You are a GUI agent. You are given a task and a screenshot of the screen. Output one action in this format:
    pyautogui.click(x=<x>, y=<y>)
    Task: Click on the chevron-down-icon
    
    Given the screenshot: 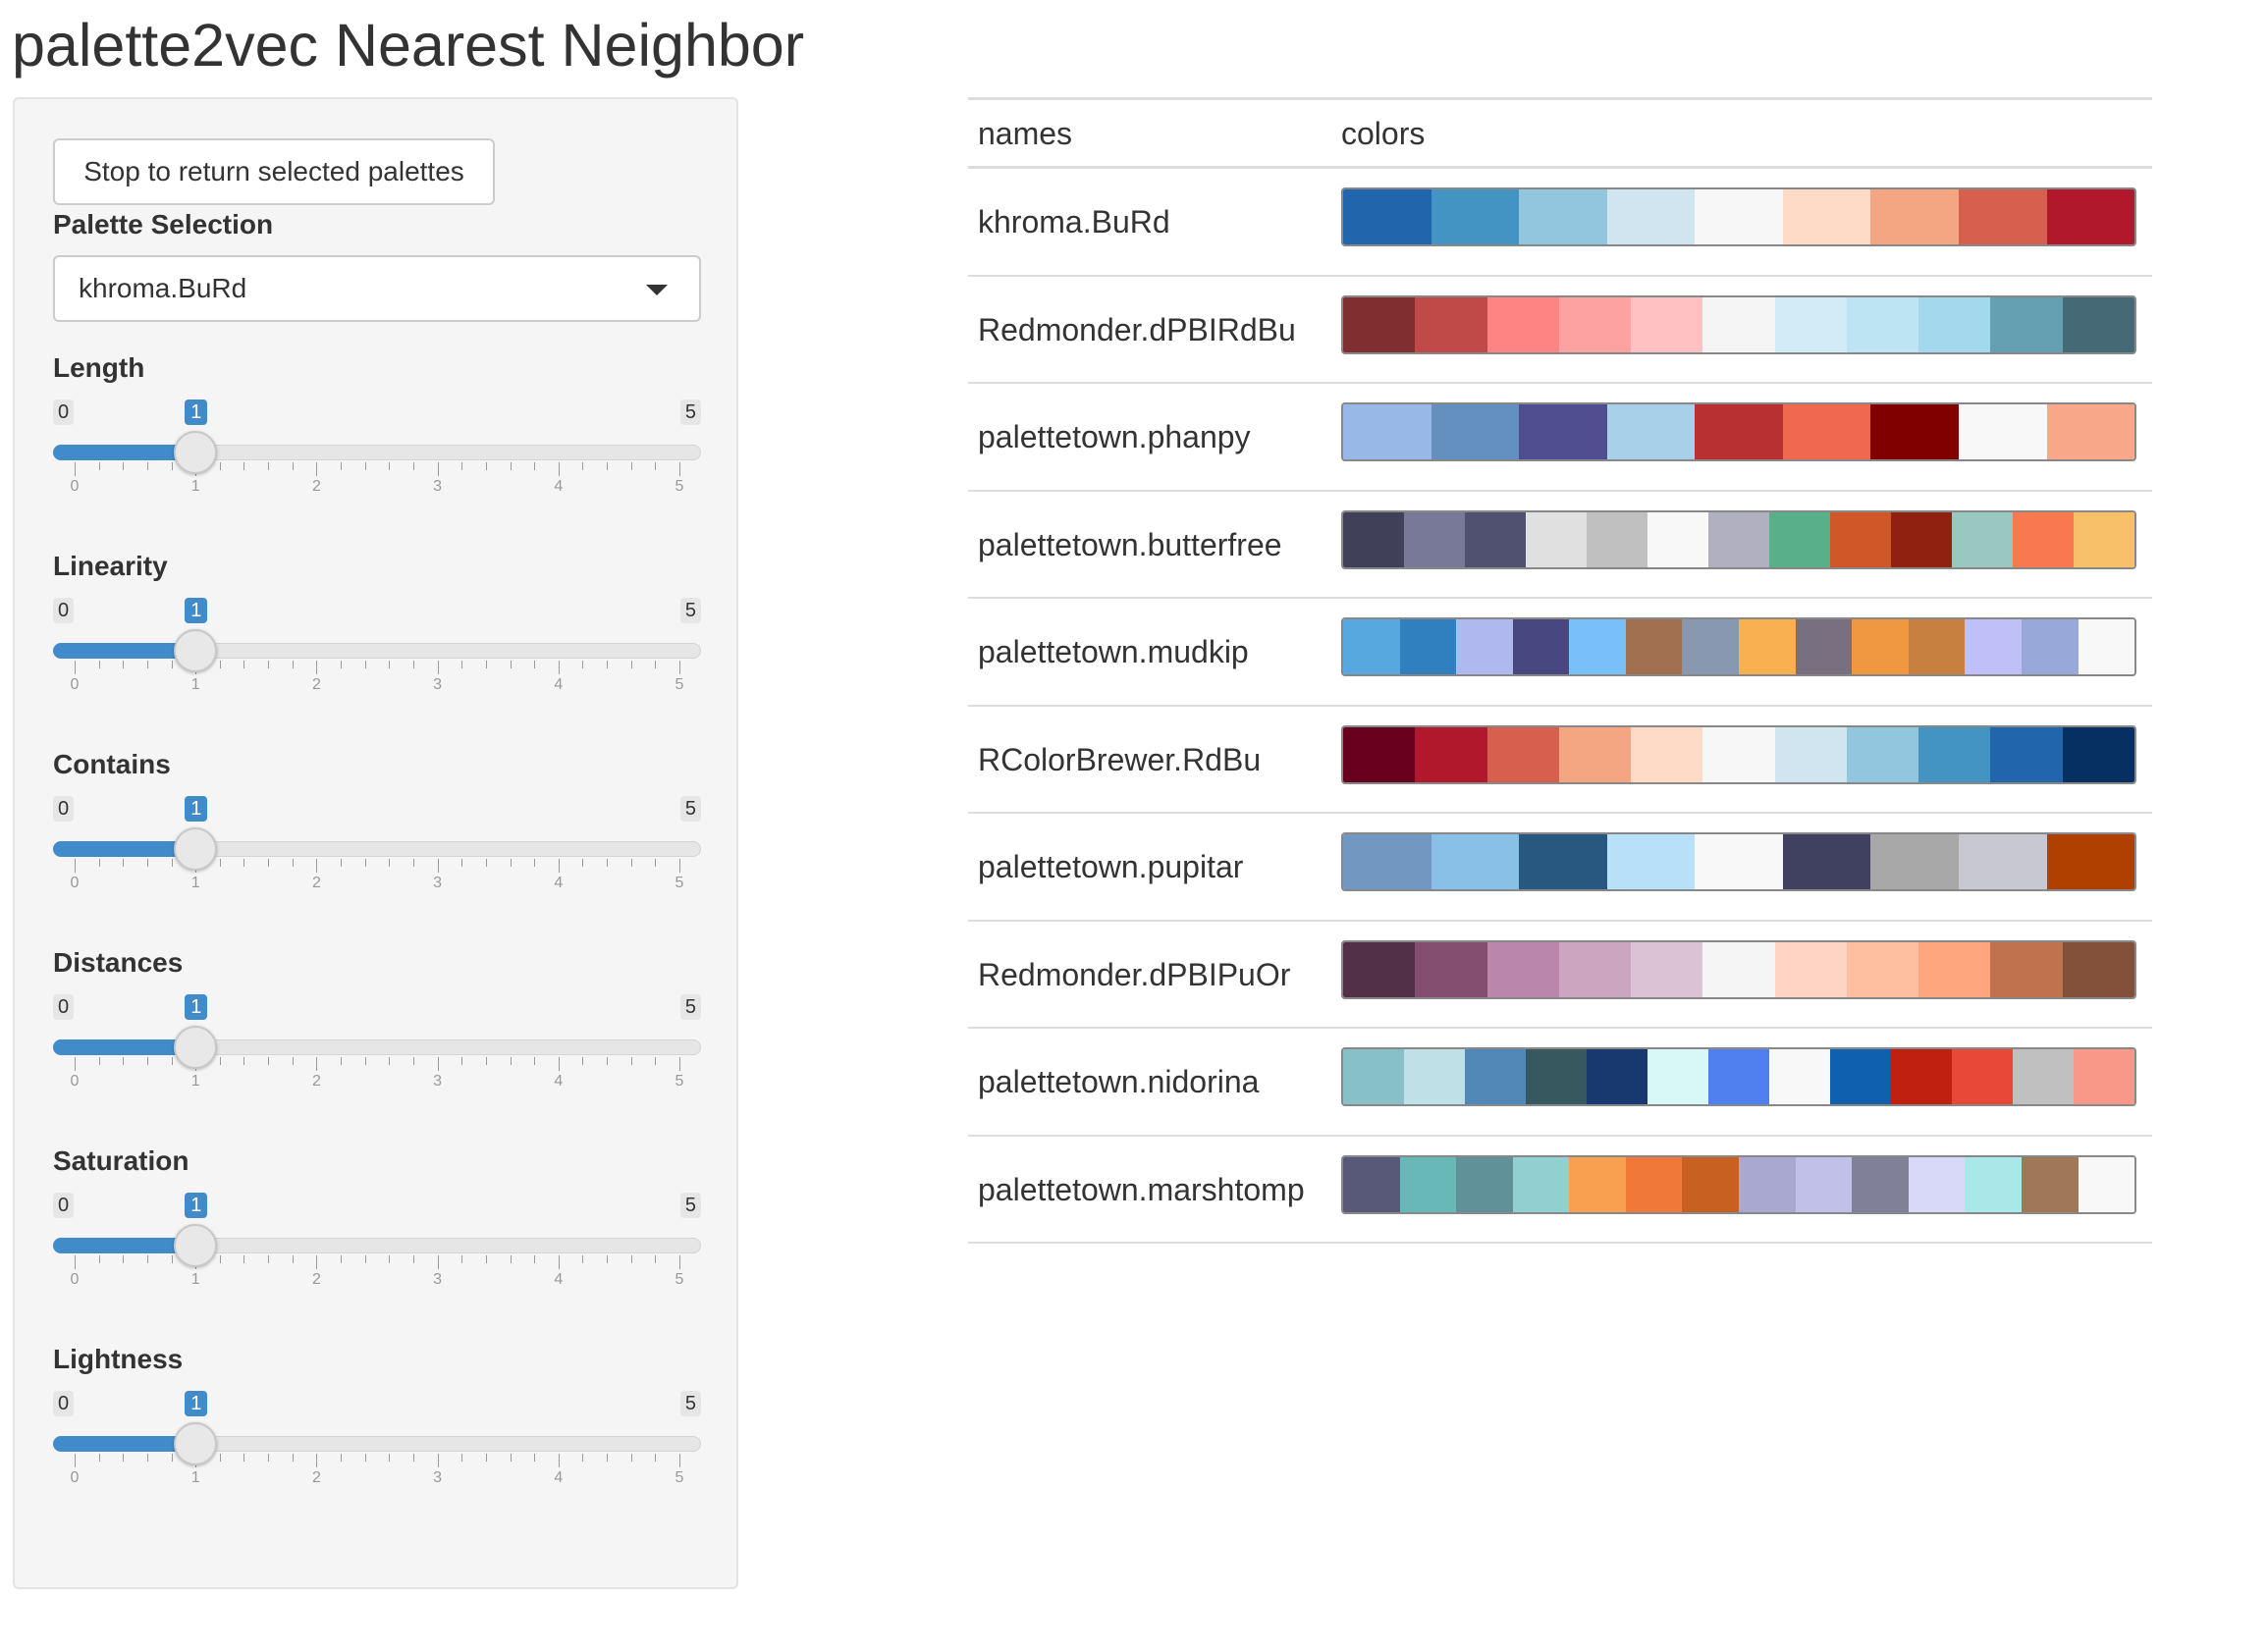 What is the action you would take?
    pyautogui.click(x=657, y=290)
    